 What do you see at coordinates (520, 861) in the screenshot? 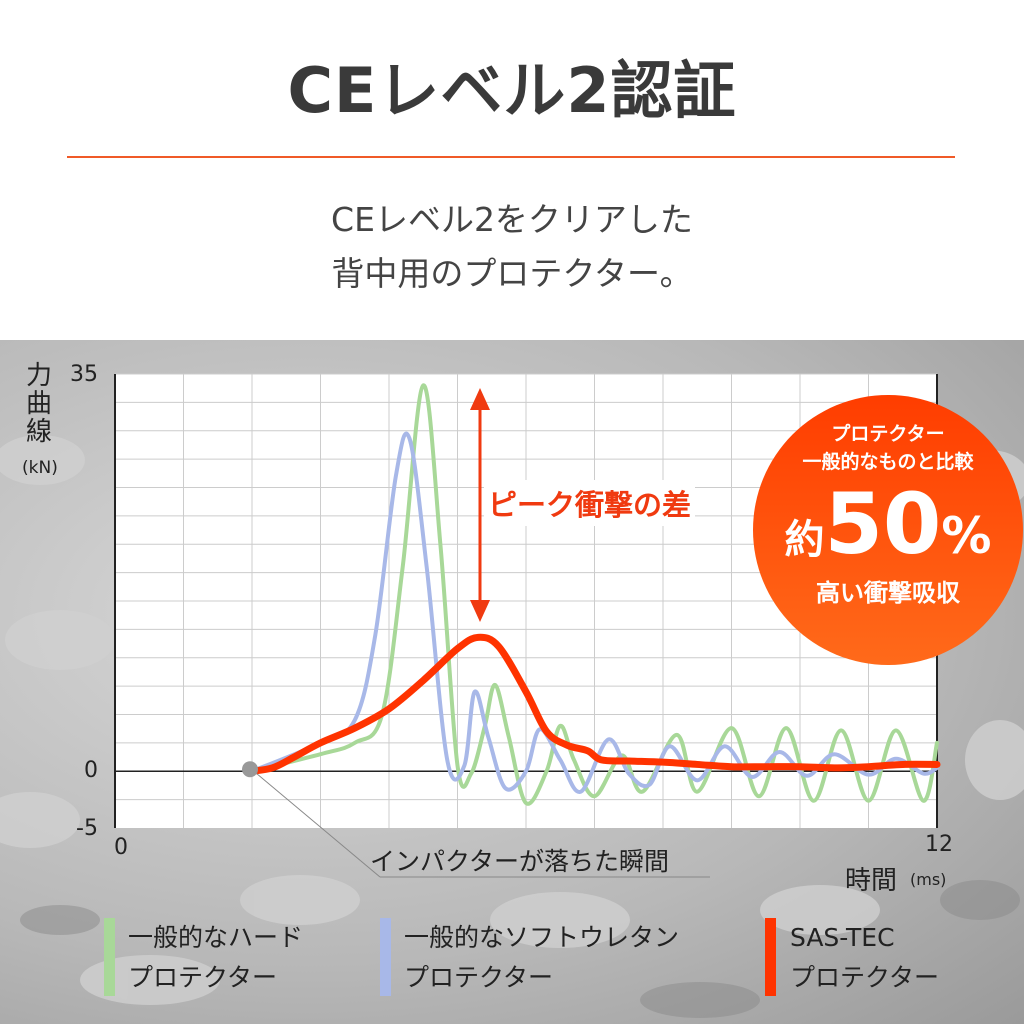
I see `impact-moment-label: インパクターが落ちた瞬間` at bounding box center [520, 861].